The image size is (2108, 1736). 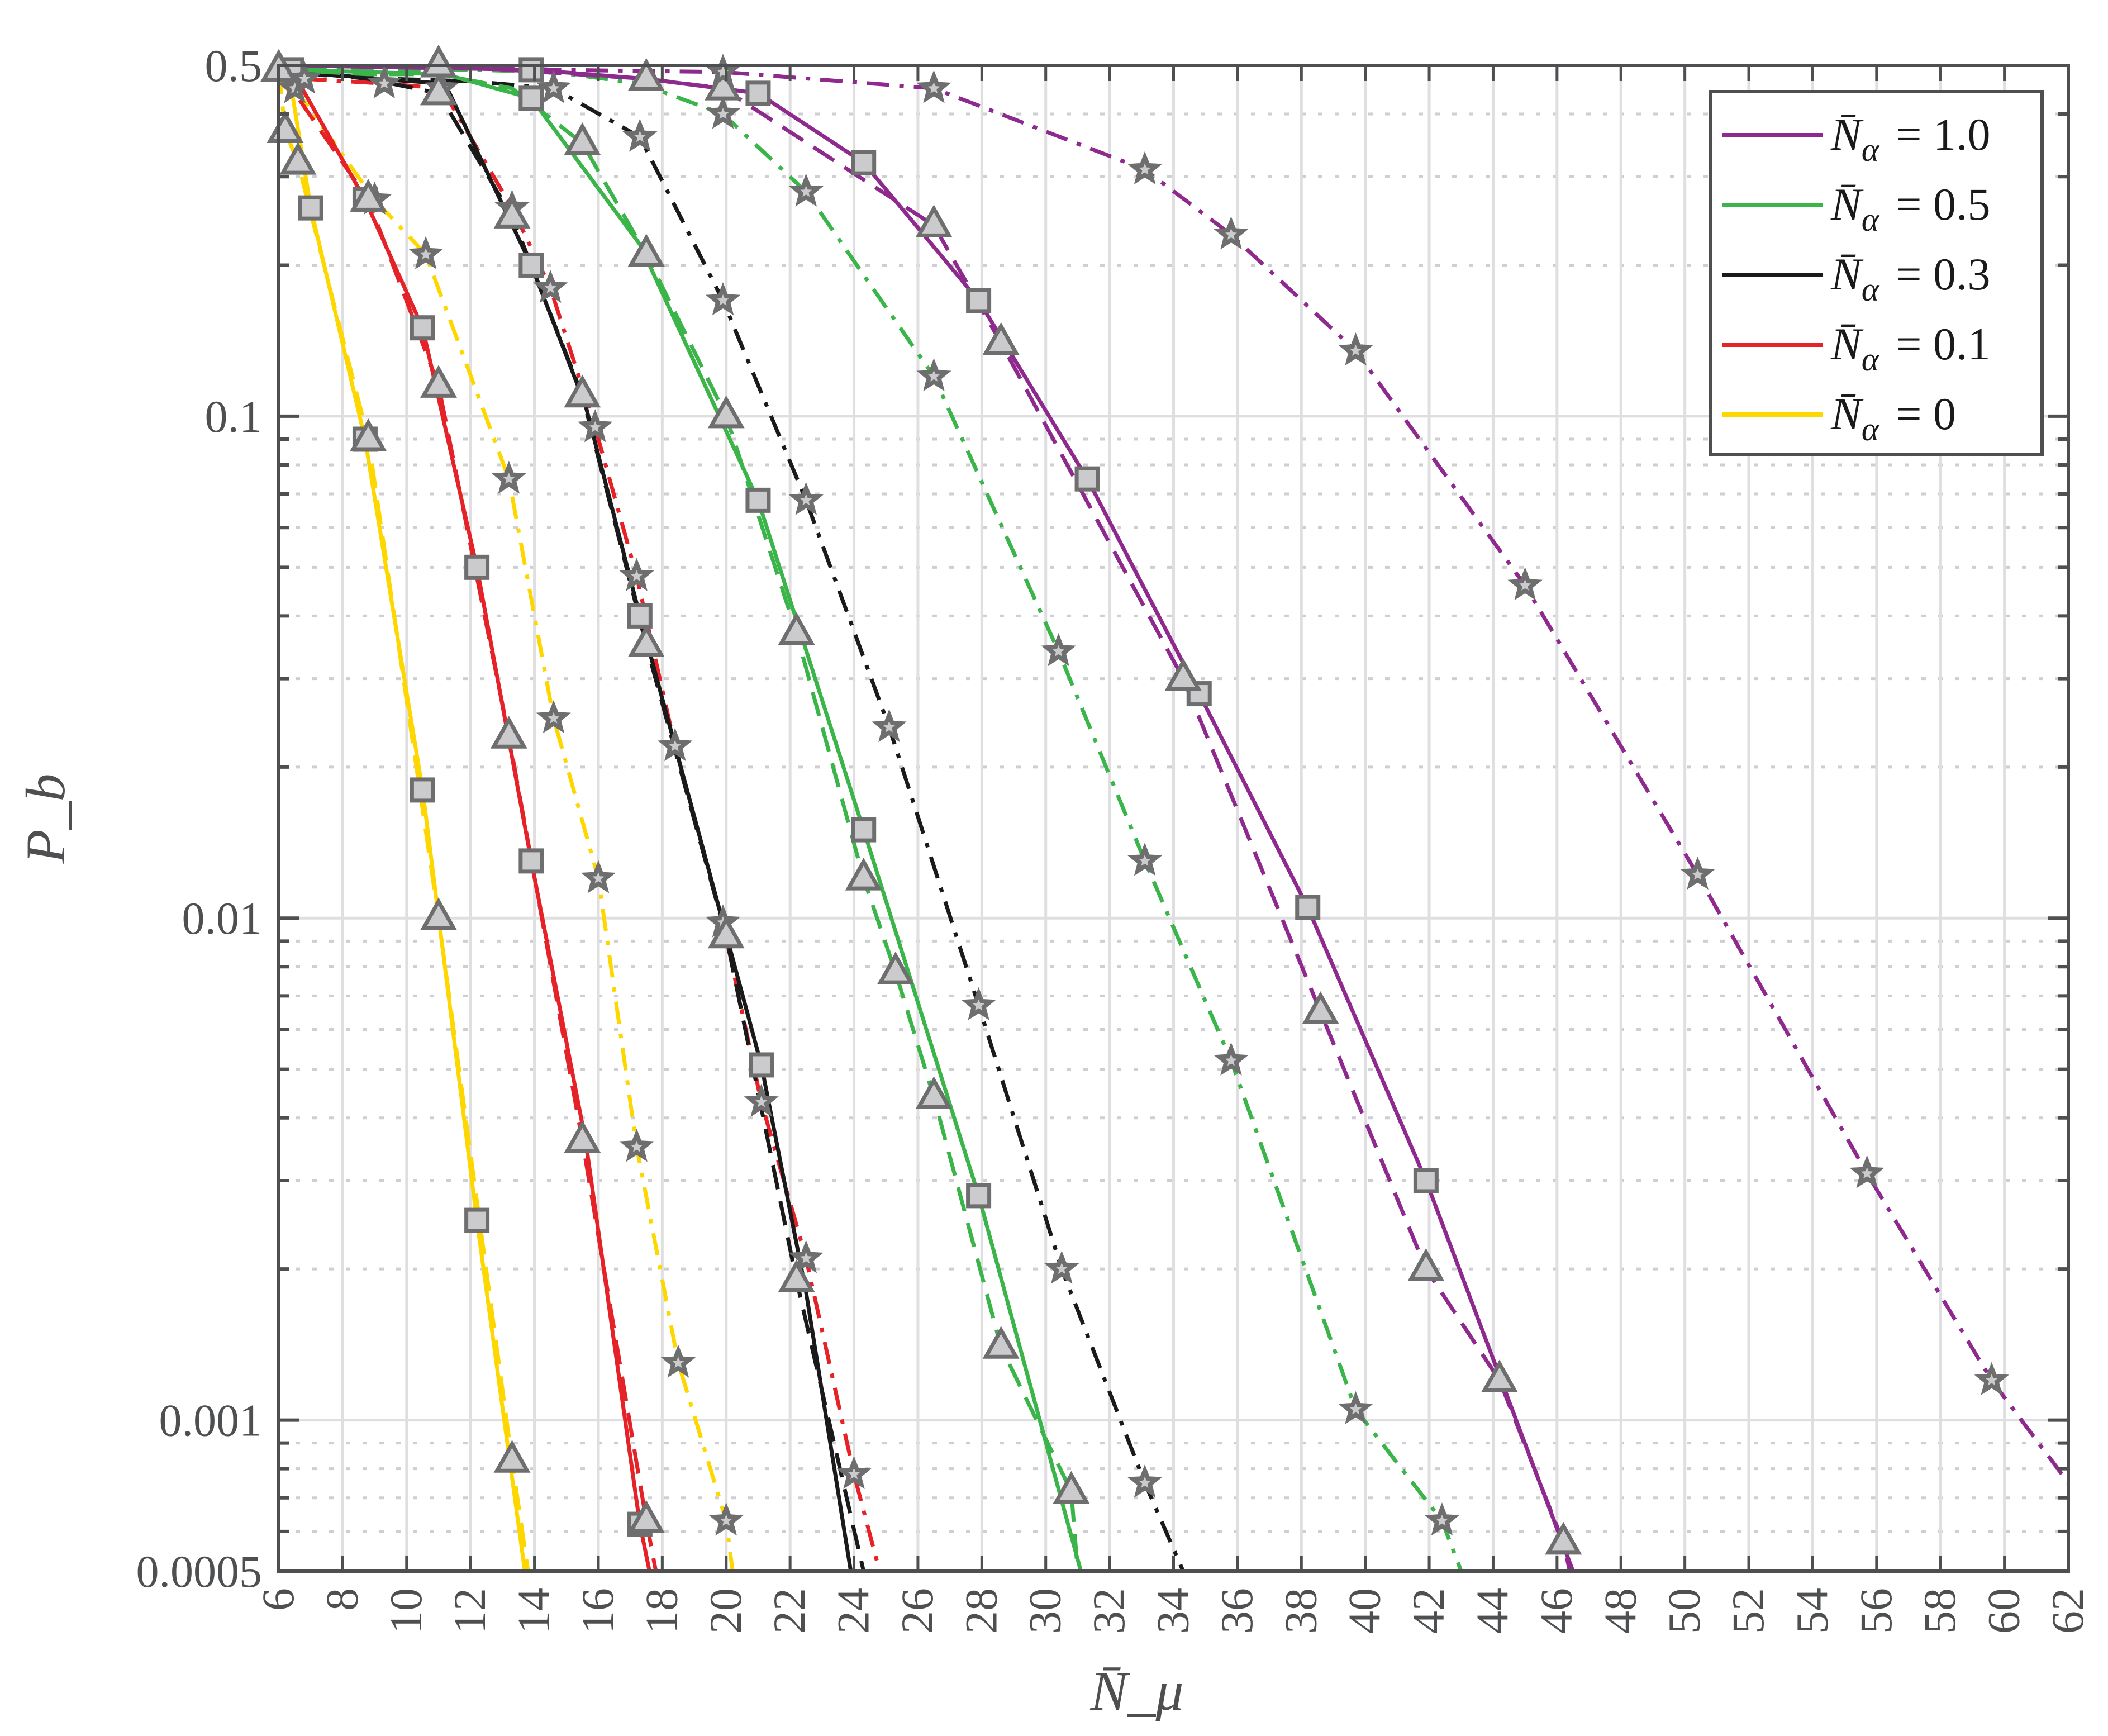 I want to click on y-tick-label: 0.0005, so click(x=199, y=1571).